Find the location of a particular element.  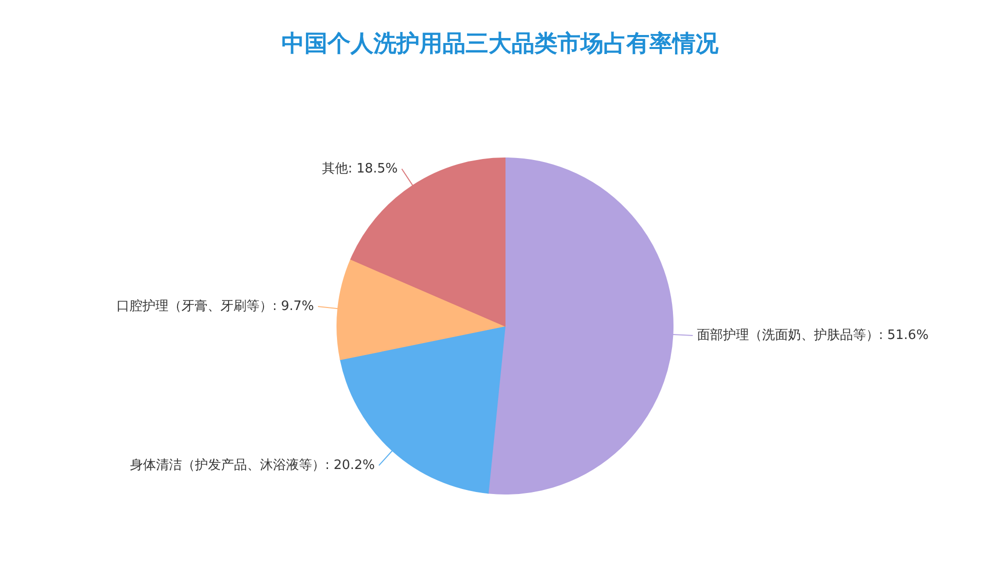

pie-slice is located at coordinates (428, 242).